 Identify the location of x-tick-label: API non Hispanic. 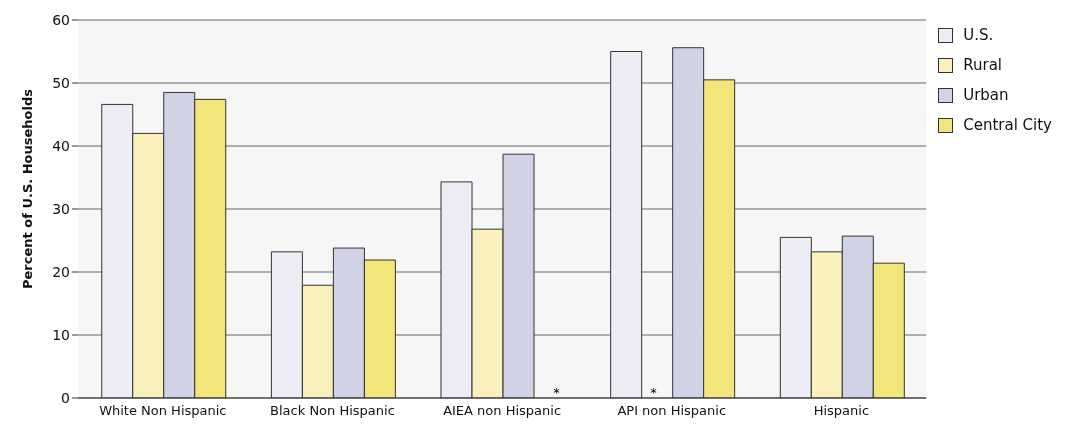
(672, 411).